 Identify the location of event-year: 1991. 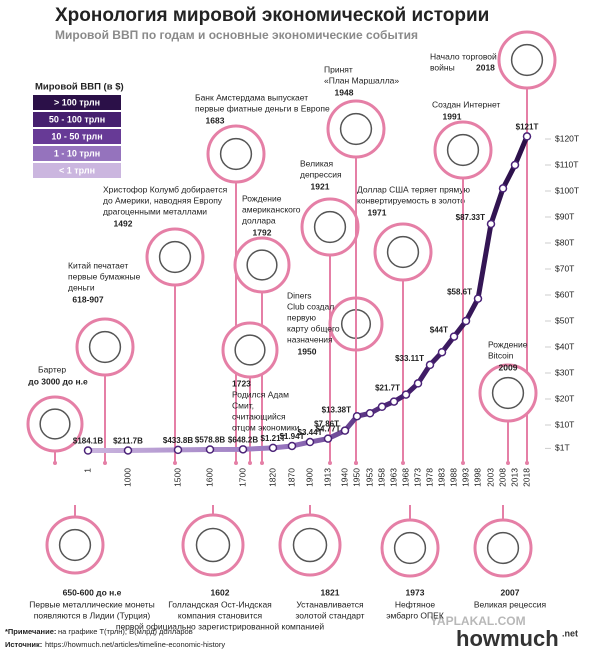
(452, 116).